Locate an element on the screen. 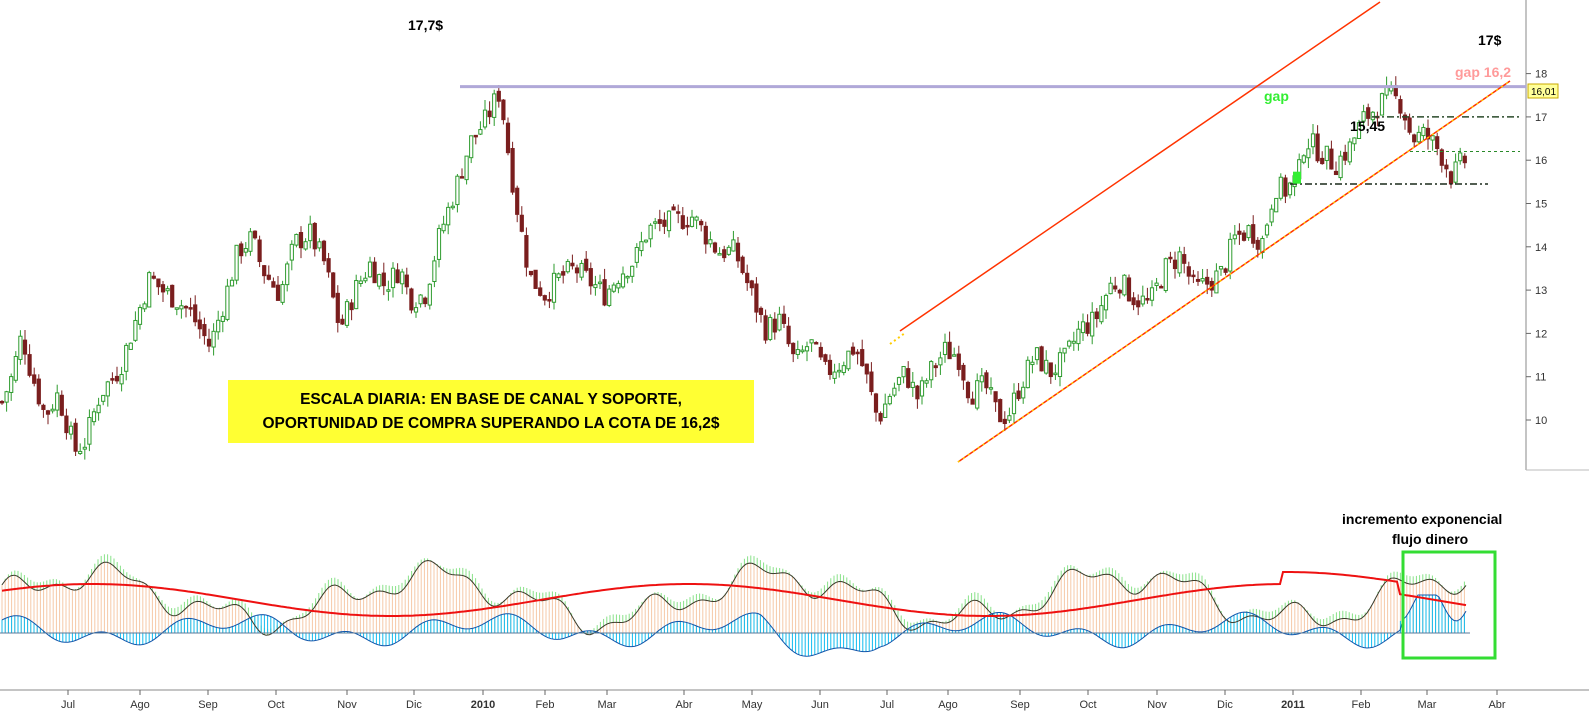 The image size is (1589, 727). x-tick-label: Jul is located at coordinates (887, 705).